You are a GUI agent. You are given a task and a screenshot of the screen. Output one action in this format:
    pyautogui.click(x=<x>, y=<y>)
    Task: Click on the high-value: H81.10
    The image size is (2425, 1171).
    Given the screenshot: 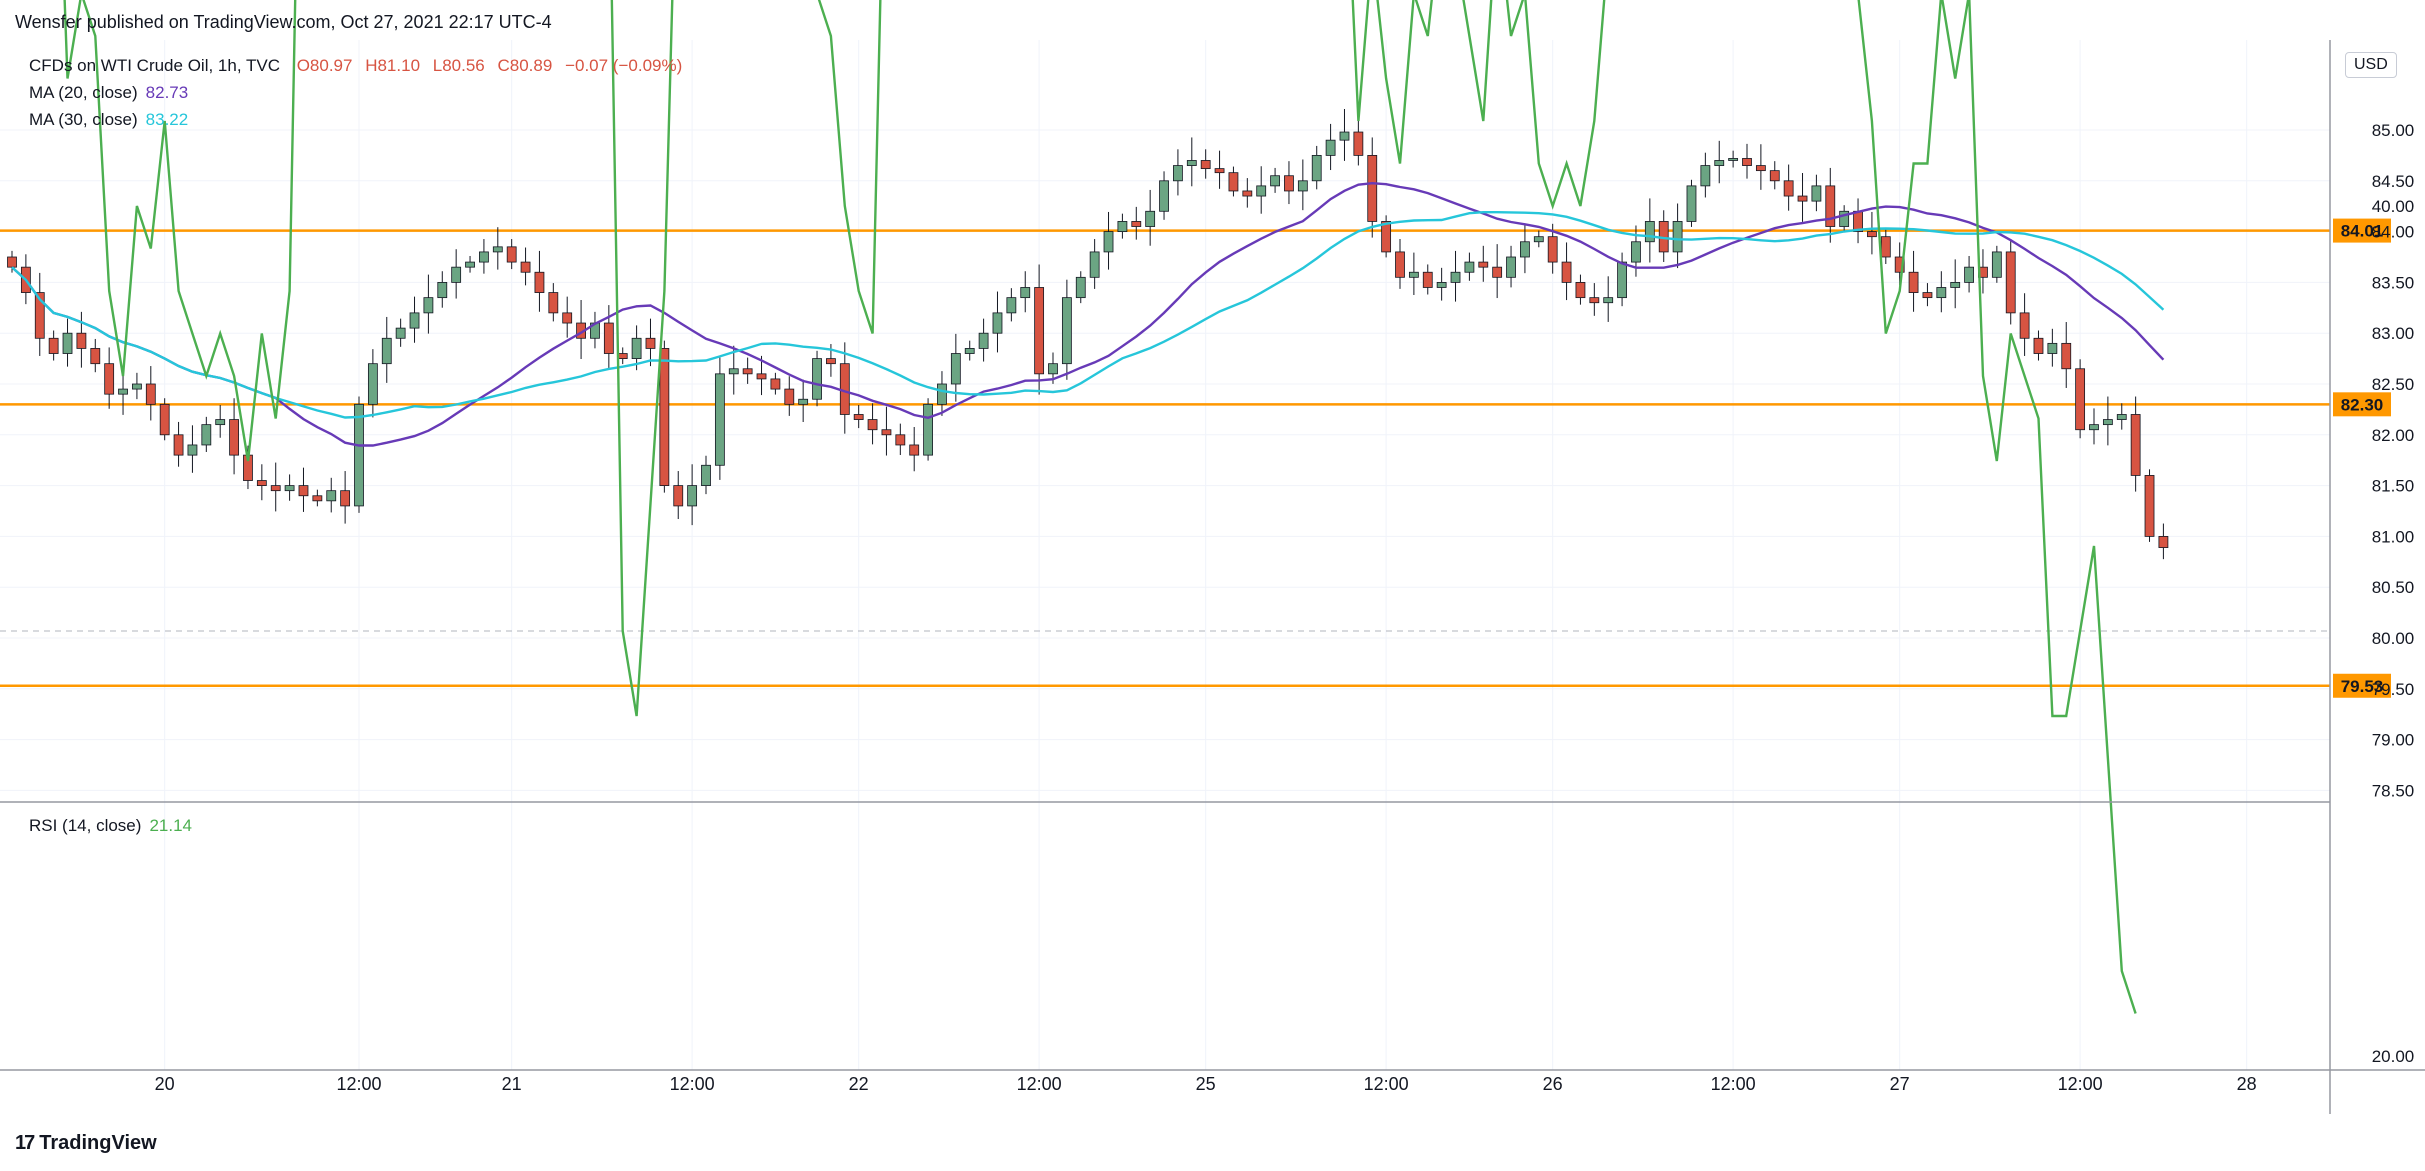 What is the action you would take?
    pyautogui.click(x=393, y=65)
    